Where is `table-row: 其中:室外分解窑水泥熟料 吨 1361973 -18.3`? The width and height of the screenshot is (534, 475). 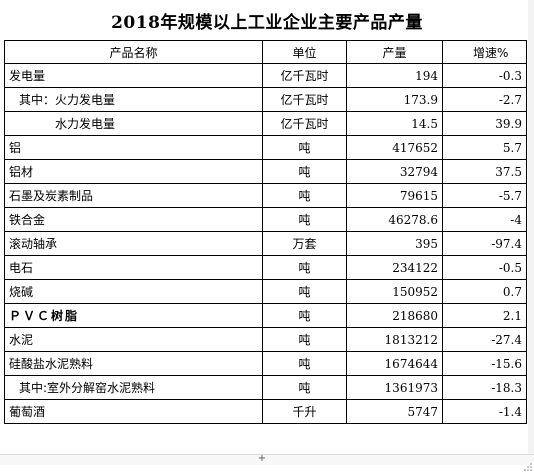
table-row: 其中:室外分解窑水泥熟料 吨 1361973 -18.3 is located at coordinates (265, 387).